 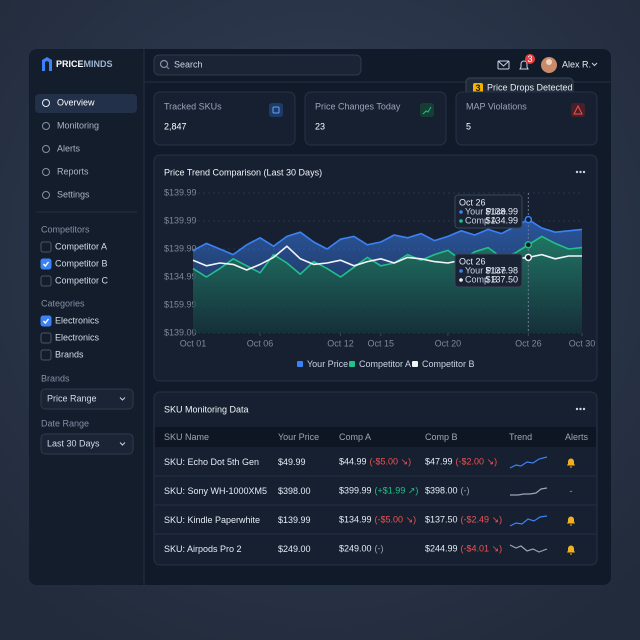 I want to click on column-header: Comp A, so click(x=355, y=437).